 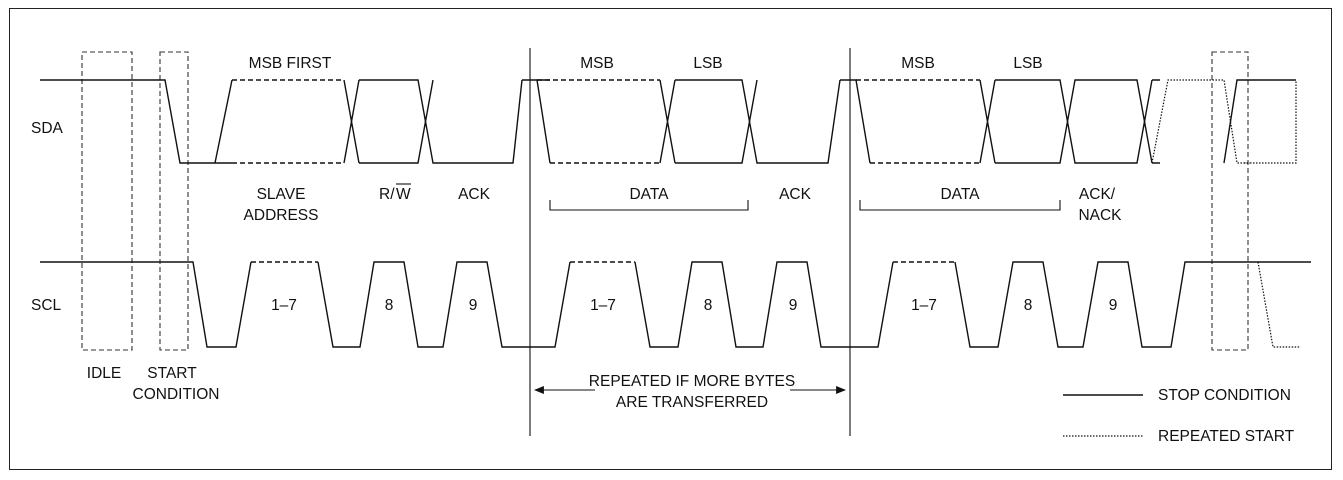 I want to click on scl-bit8-label-b: 8, so click(x=708, y=305).